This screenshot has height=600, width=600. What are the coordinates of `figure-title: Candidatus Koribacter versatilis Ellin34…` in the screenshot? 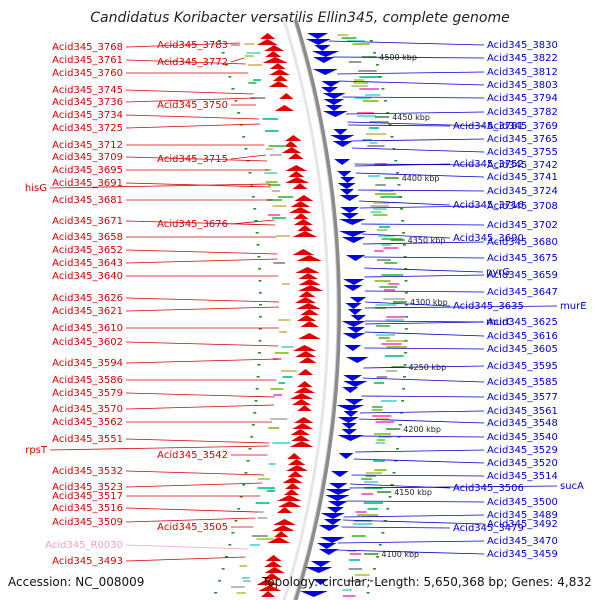 It's located at (300, 18).